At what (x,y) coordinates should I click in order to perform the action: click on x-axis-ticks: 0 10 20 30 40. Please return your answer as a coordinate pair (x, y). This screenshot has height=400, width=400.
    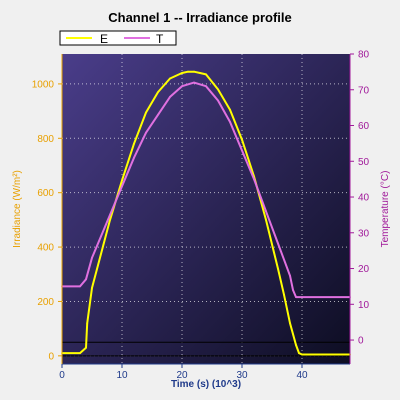
    Looking at the image, I should click on (183, 372).